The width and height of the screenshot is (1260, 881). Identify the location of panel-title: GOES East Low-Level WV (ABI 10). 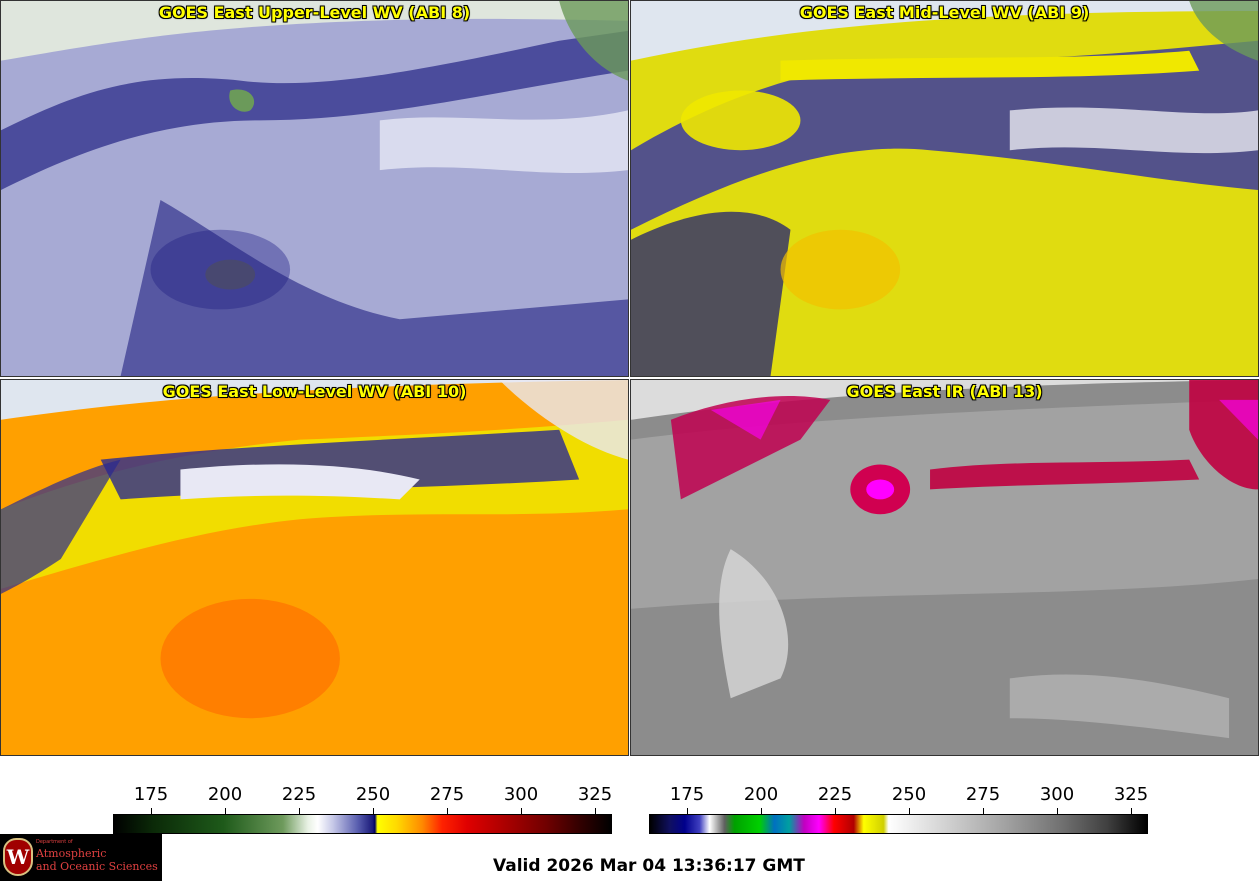
(314, 391).